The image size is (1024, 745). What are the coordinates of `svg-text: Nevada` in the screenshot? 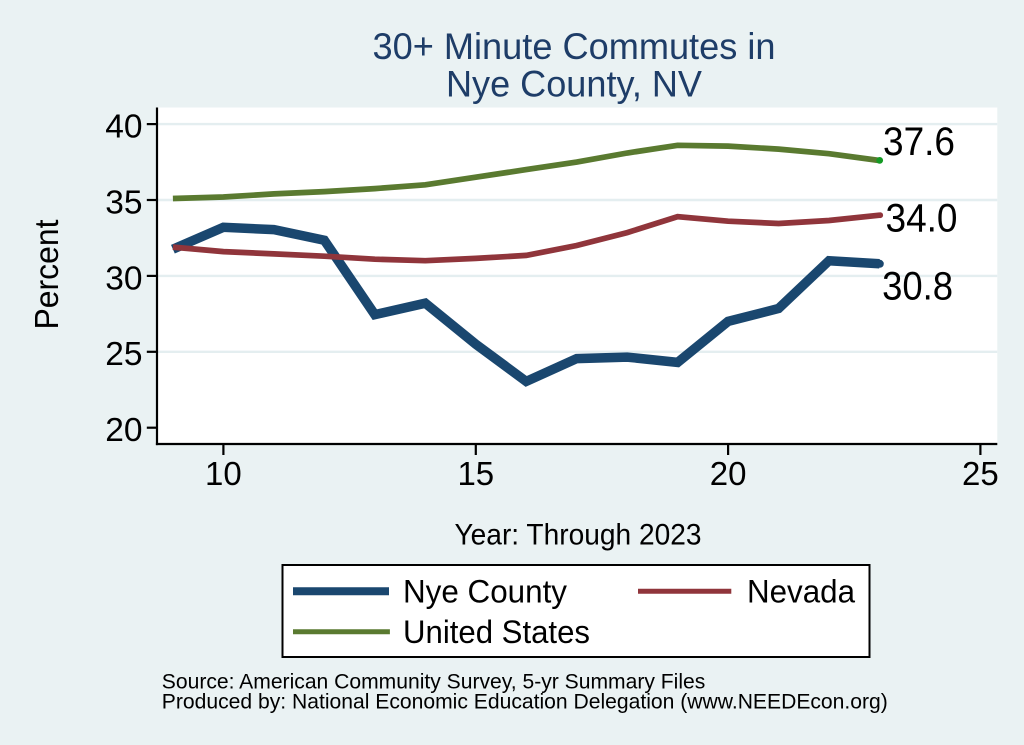 It's located at (801, 592).